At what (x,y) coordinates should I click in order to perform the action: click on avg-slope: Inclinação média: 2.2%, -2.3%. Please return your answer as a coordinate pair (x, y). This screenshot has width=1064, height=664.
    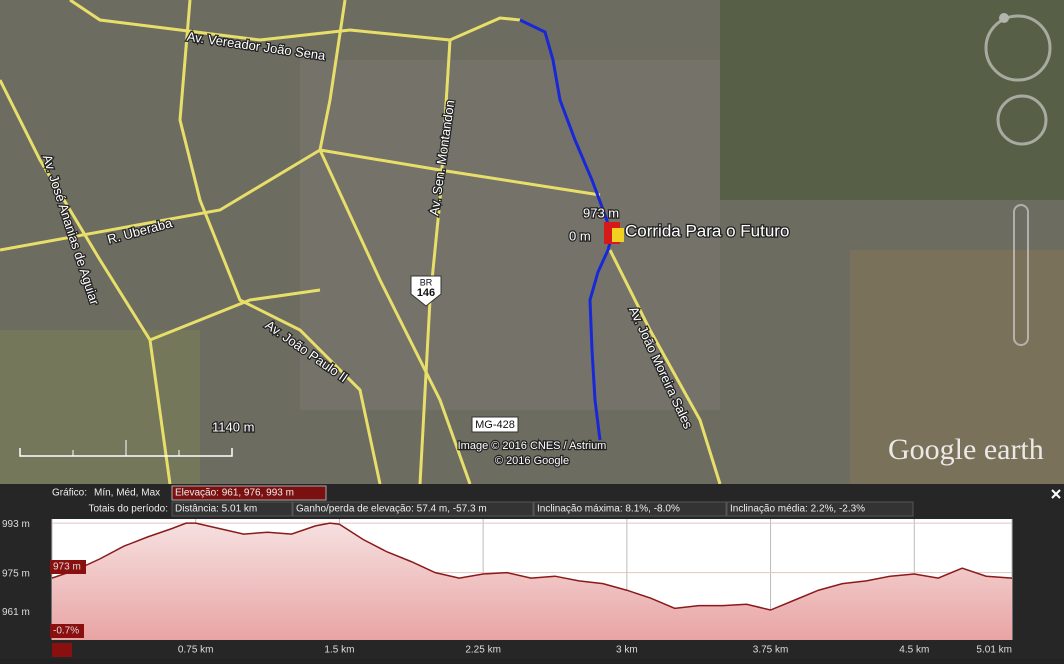
    Looking at the image, I should click on (797, 509).